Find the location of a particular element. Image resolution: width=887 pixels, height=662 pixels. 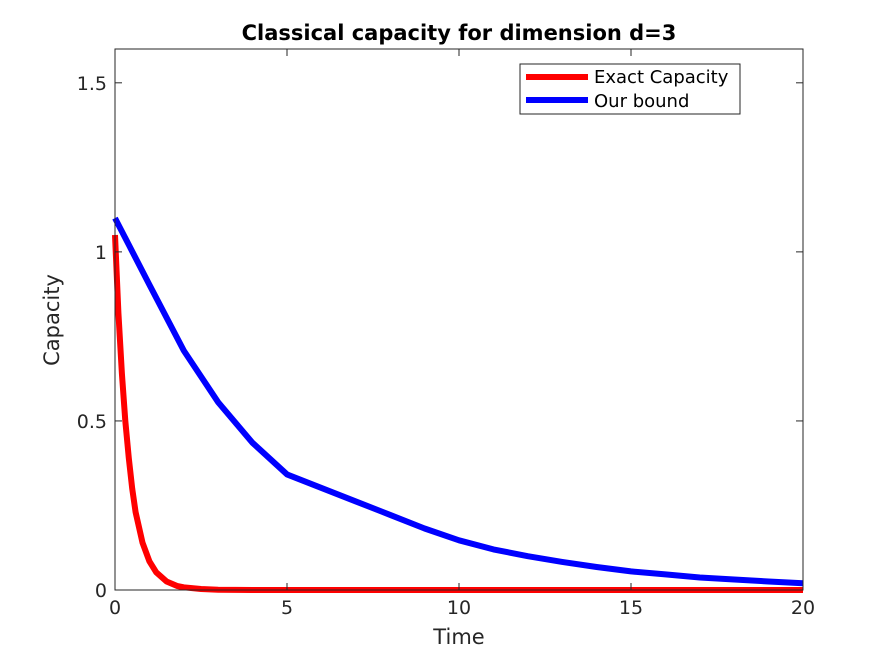

x-tick-label-3: 15 is located at coordinates (631, 608).